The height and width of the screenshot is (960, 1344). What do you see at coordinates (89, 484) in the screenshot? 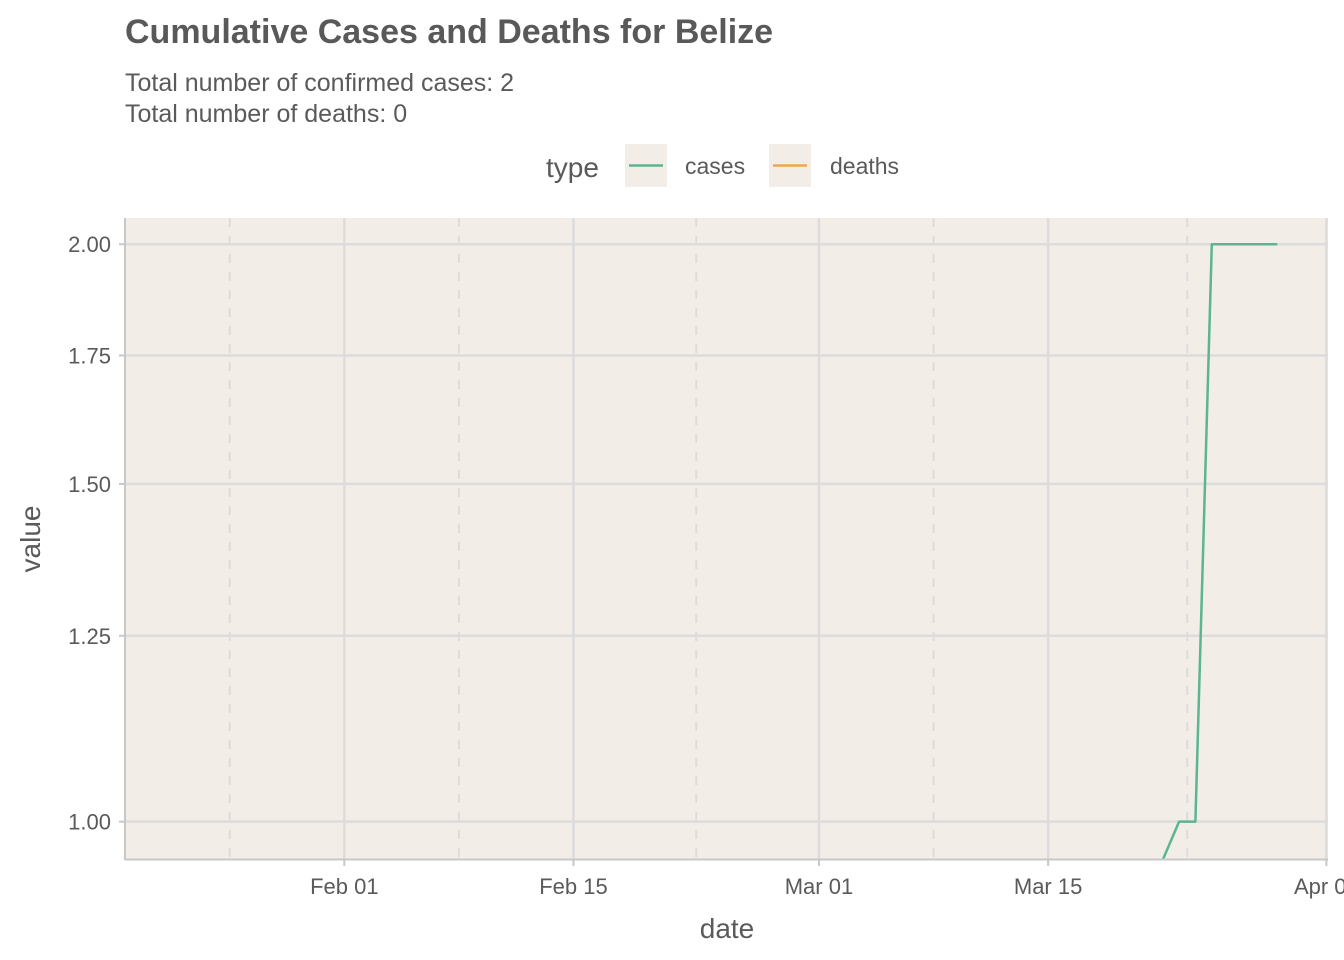
I see `y-tick-label-2: 1.50` at bounding box center [89, 484].